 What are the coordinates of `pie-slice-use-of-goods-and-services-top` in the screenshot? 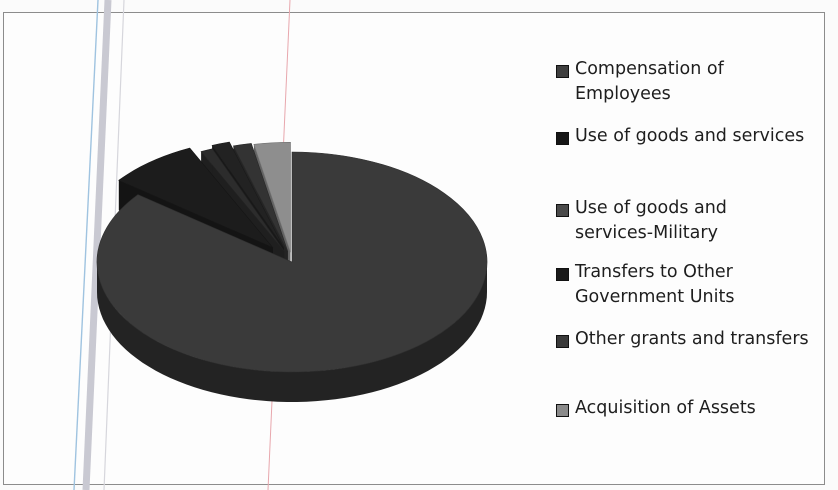 It's located at (196, 197).